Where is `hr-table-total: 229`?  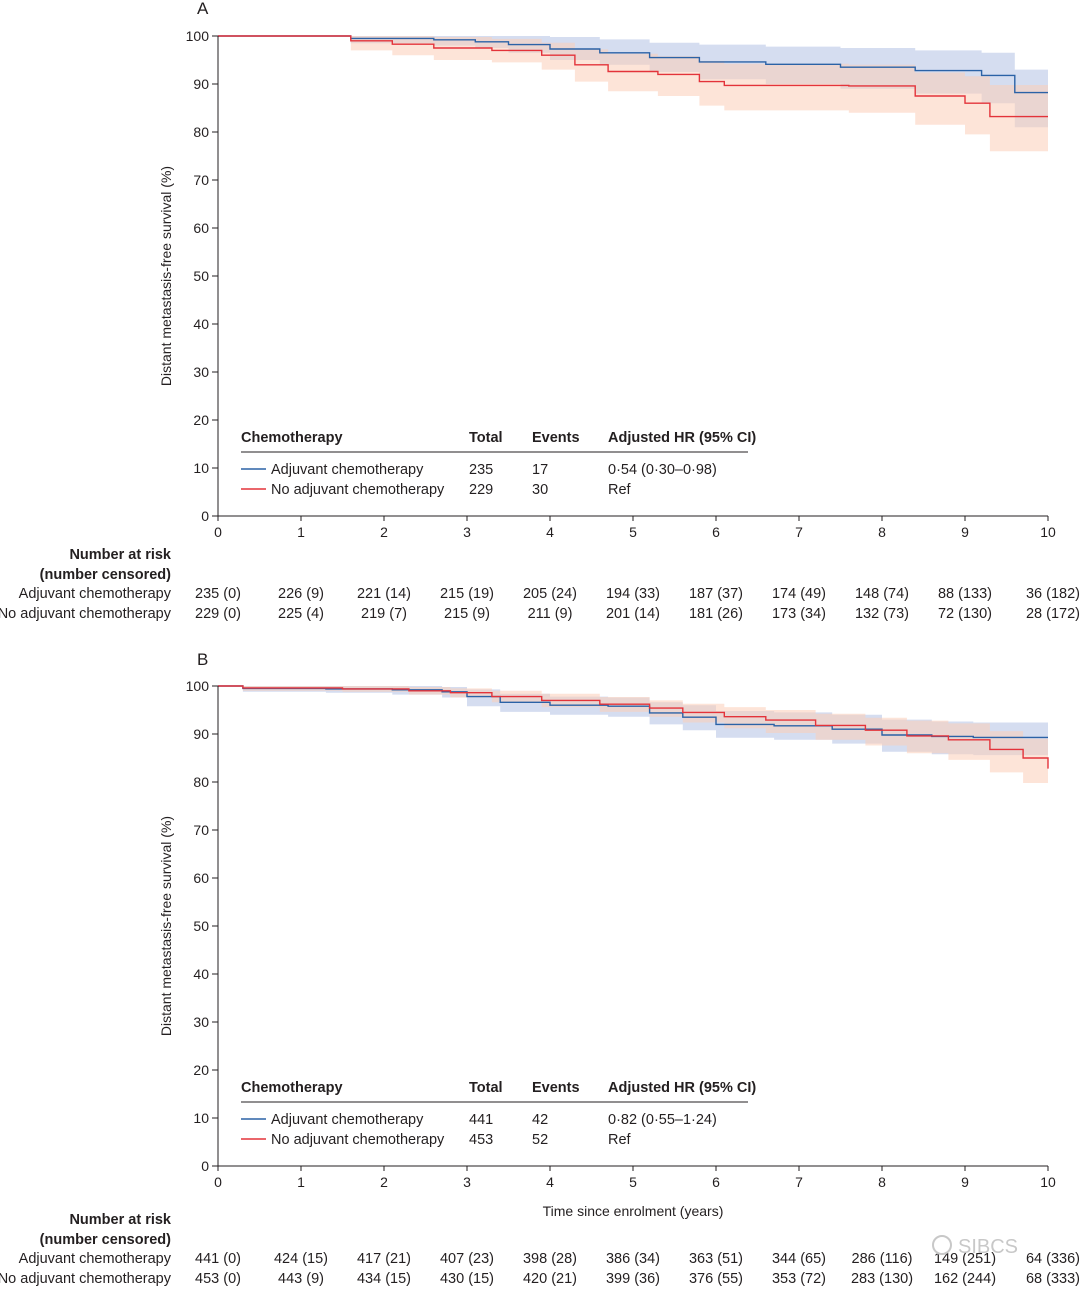 hr-table-total: 229 is located at coordinates (481, 490).